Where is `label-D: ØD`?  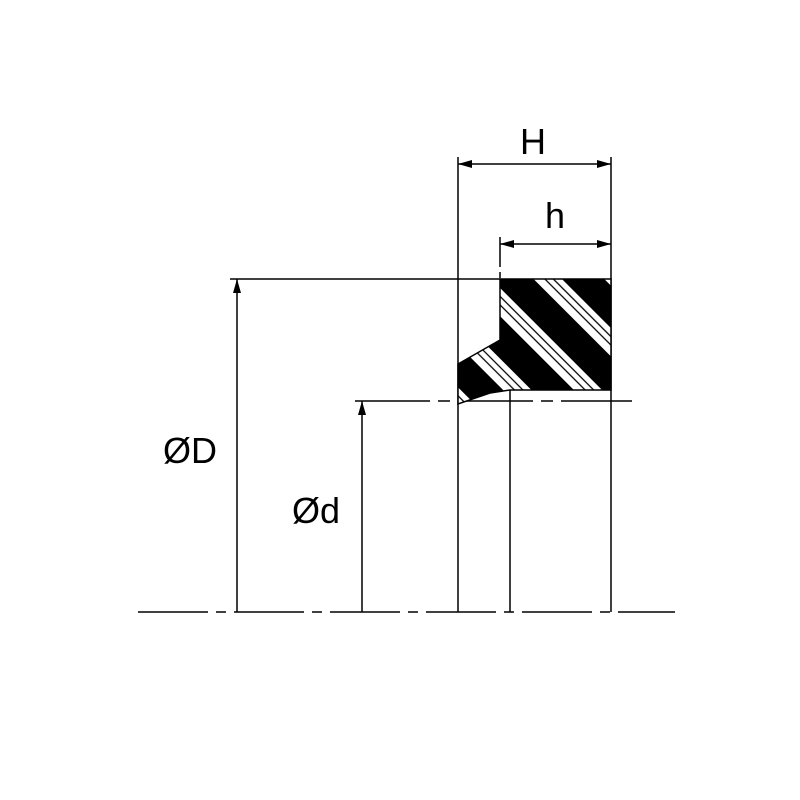 label-D: ØD is located at coordinates (190, 450).